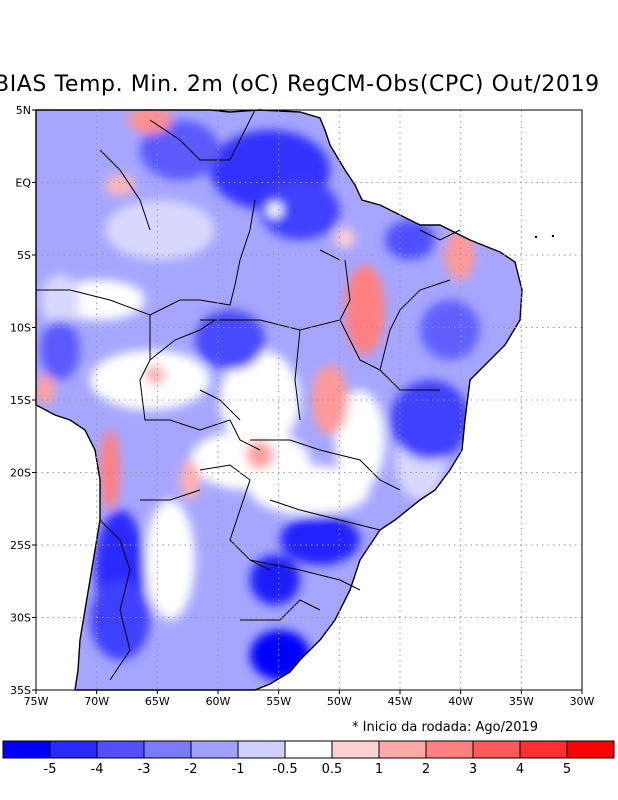  What do you see at coordinates (23, 183) in the screenshot?
I see `lat-tick-label: EQ` at bounding box center [23, 183].